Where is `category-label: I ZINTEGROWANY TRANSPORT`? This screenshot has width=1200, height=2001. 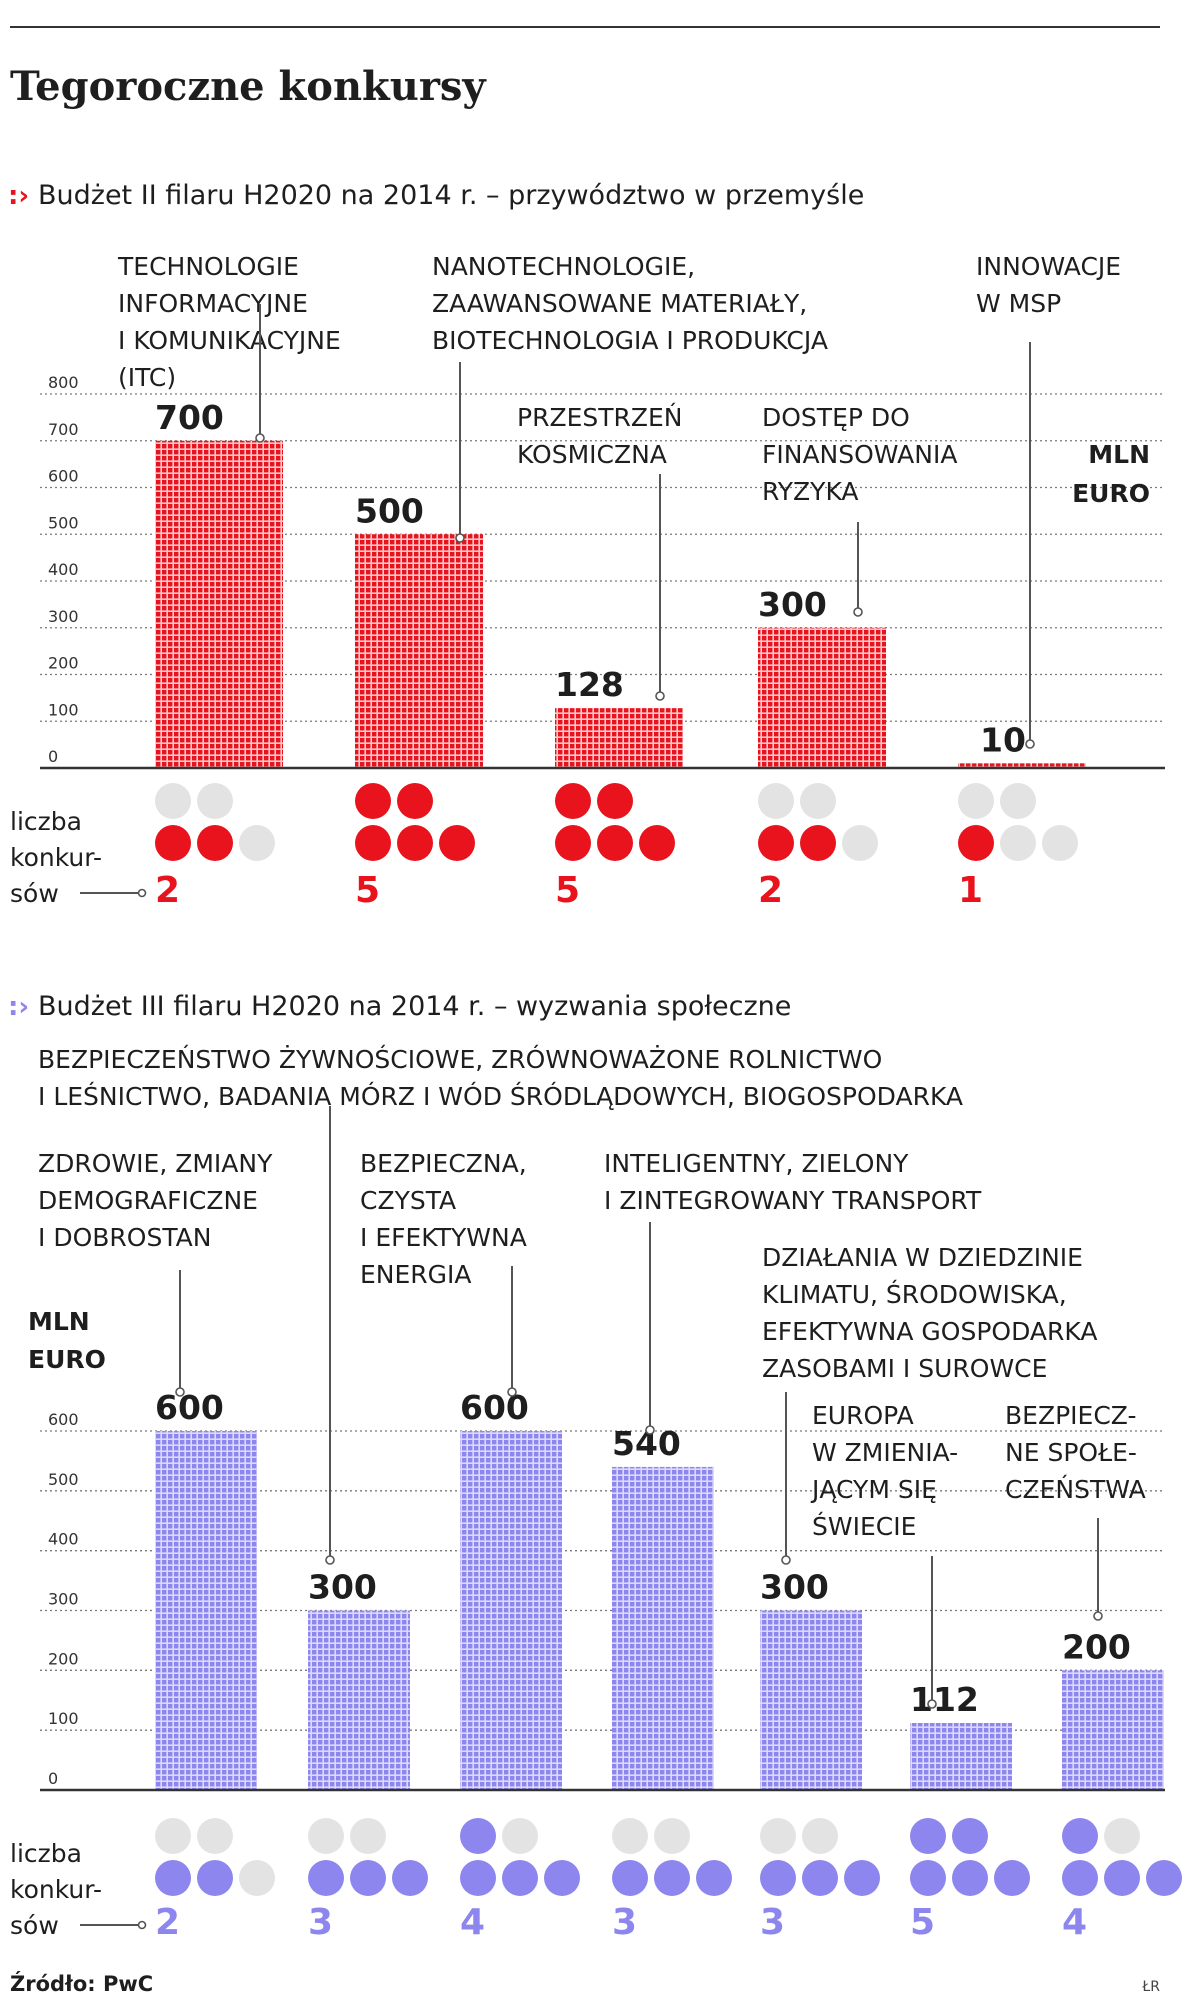
category-label: I ZINTEGROWANY TRANSPORT is located at coordinates (793, 1200).